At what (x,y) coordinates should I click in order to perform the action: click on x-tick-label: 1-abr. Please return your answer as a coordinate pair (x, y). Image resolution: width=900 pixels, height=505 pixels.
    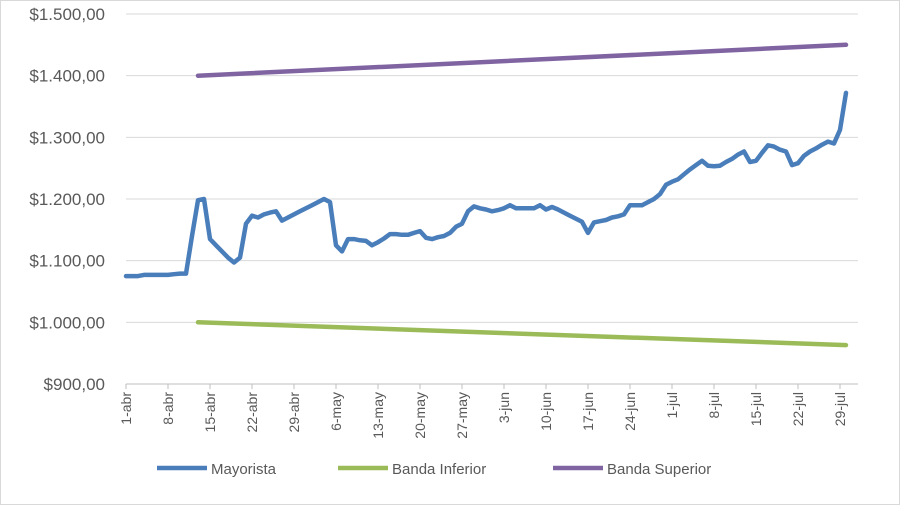
    Looking at the image, I should click on (126, 408).